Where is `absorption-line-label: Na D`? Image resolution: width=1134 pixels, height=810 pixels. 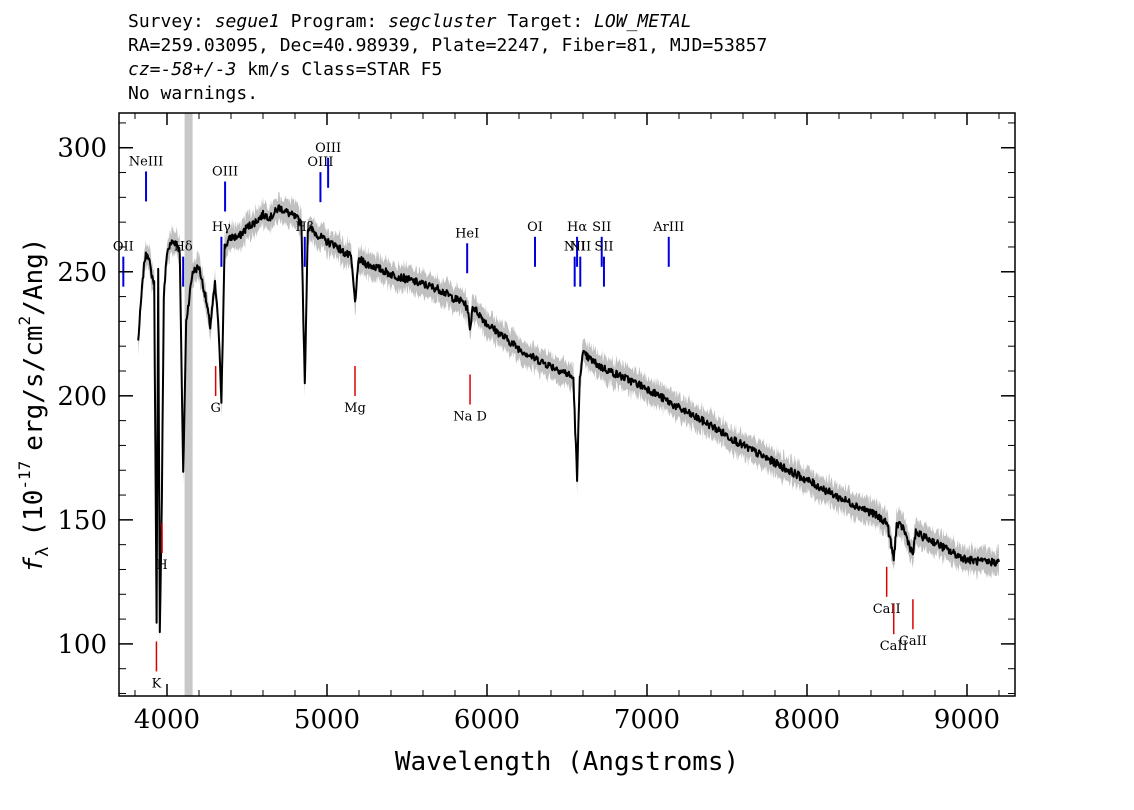 absorption-line-label: Na D is located at coordinates (470, 417).